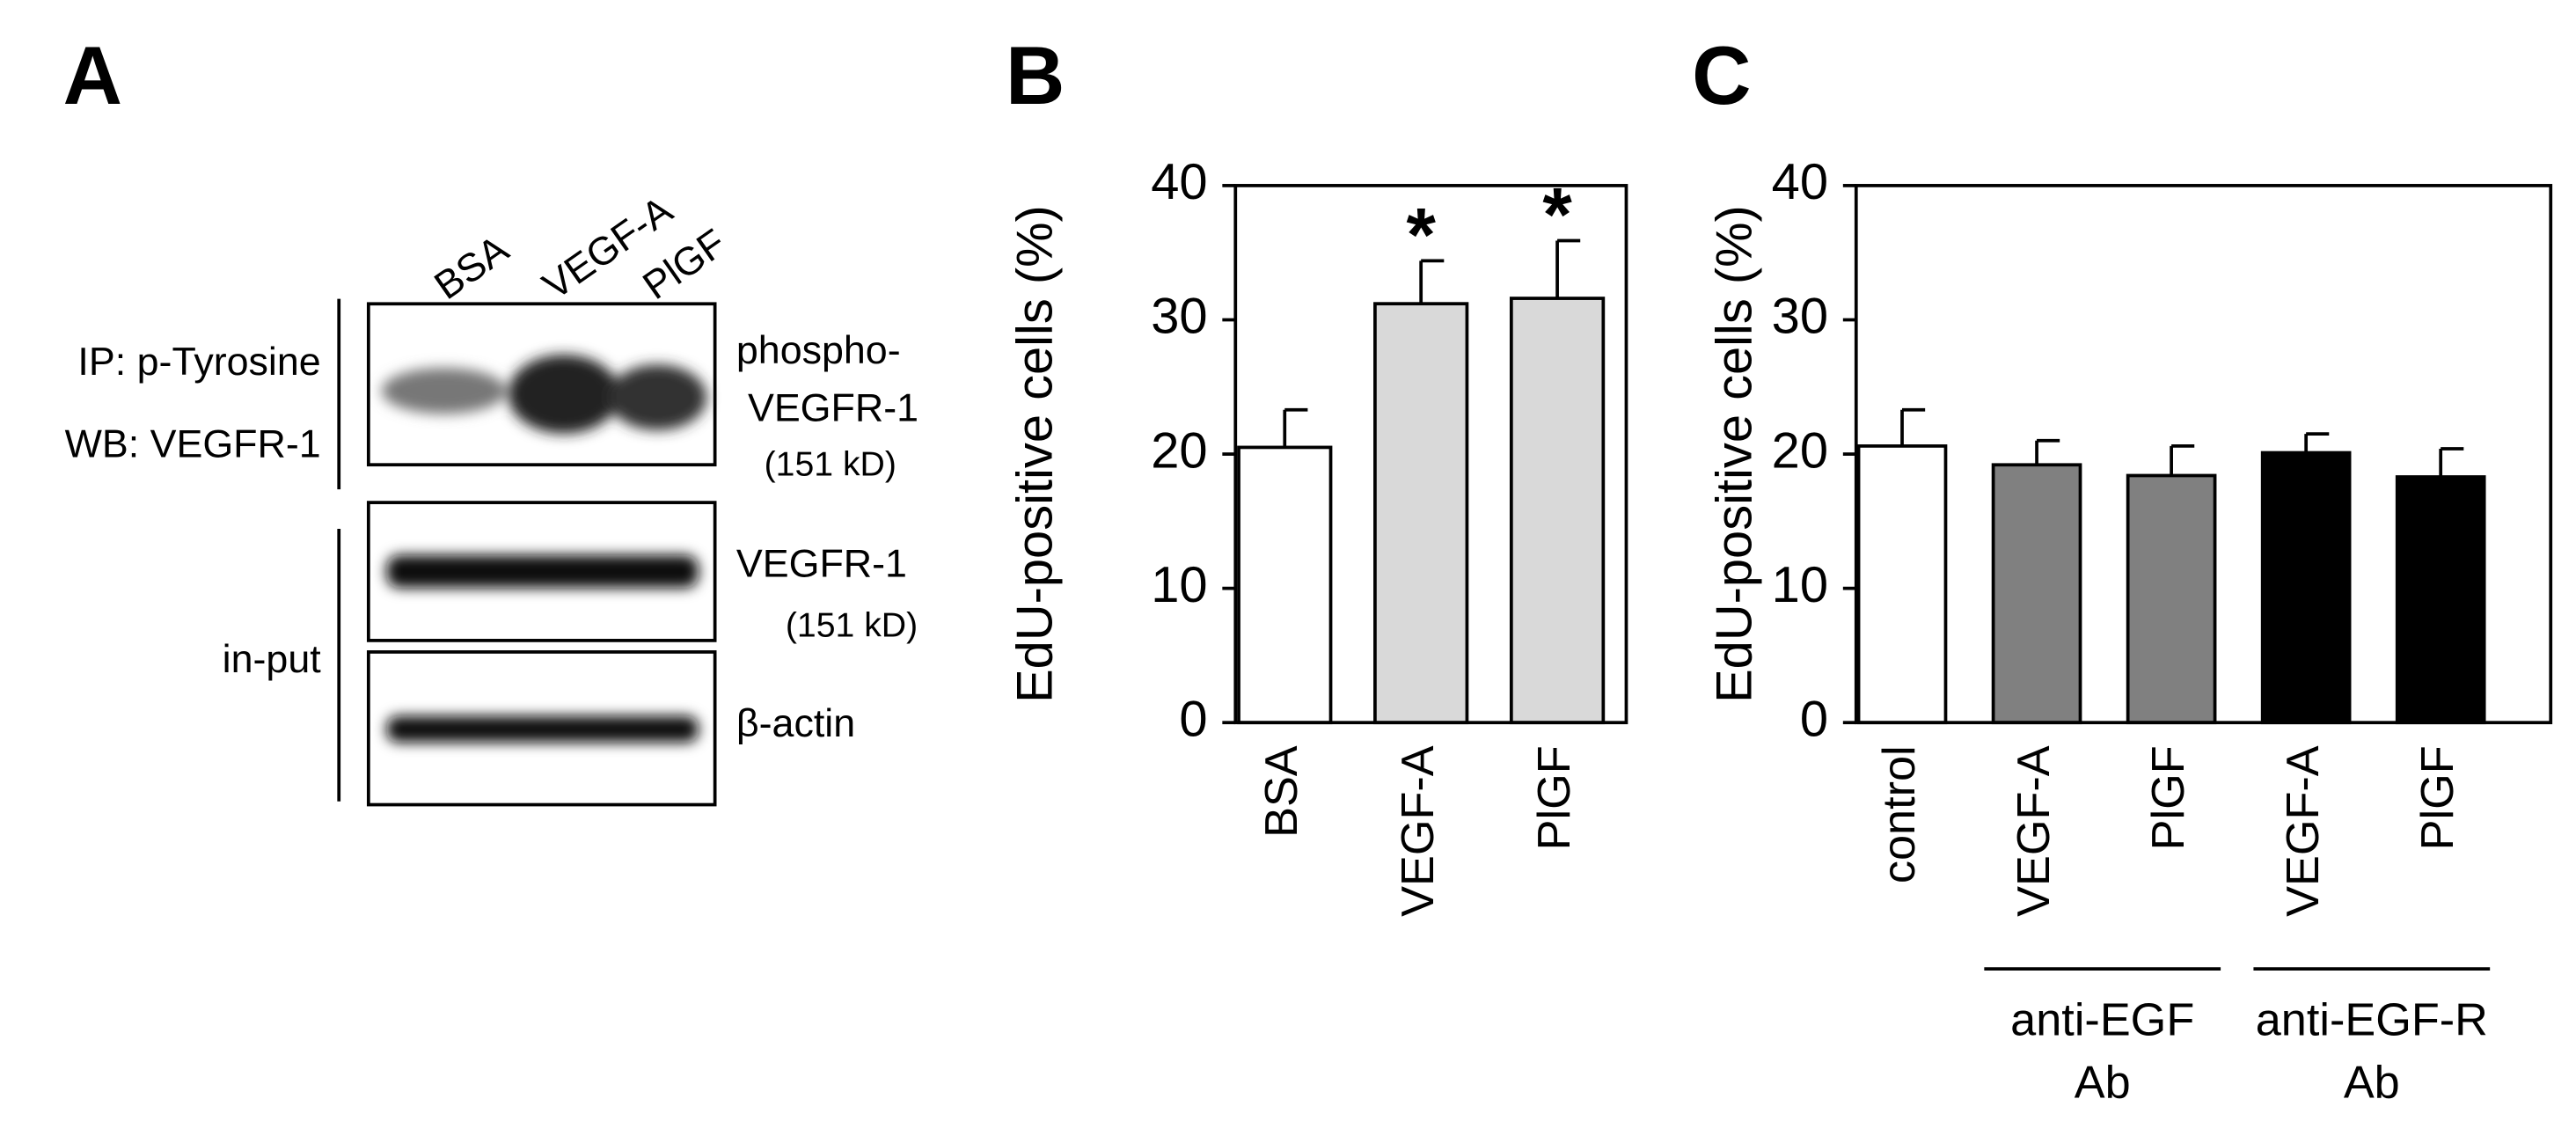  What do you see at coordinates (471, 267) in the screenshot?
I see `lane-label: BSA` at bounding box center [471, 267].